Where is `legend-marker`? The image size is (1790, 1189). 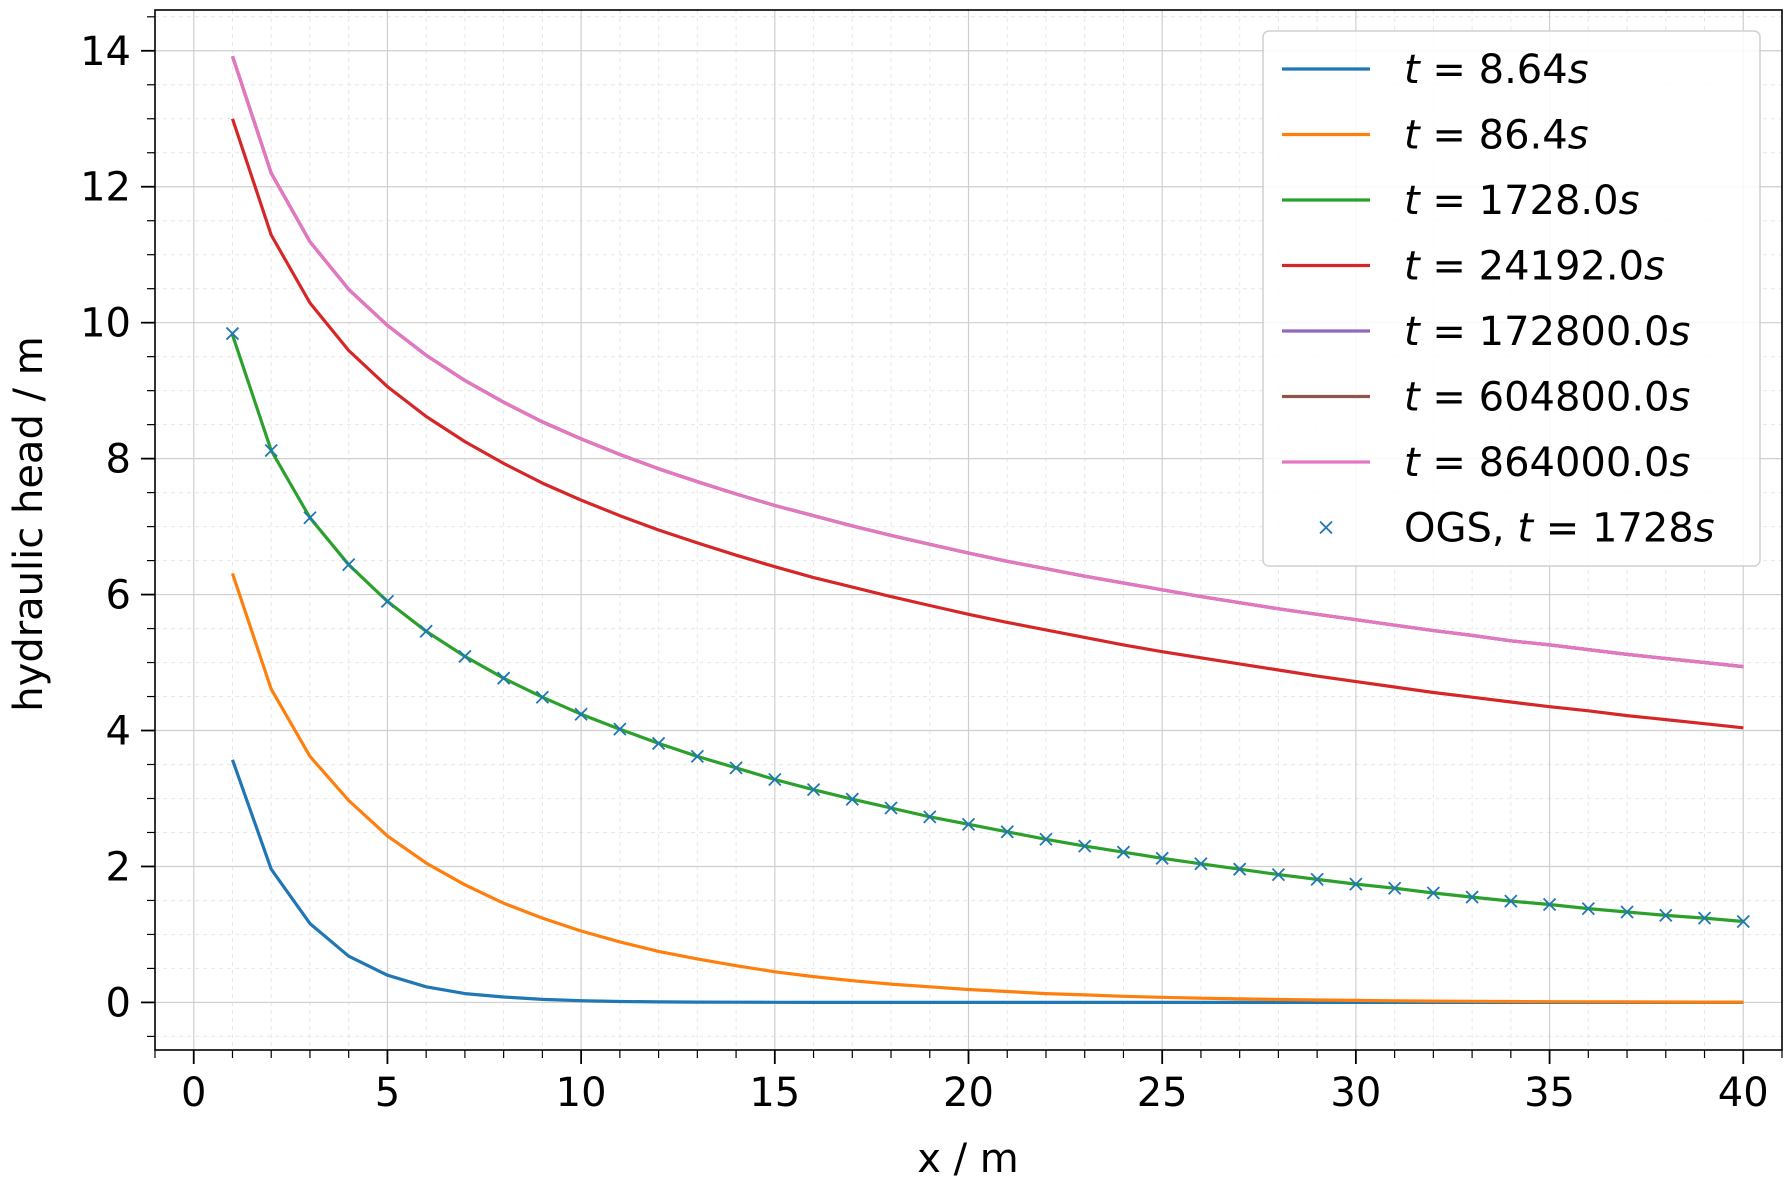 legend-marker is located at coordinates (1326, 527).